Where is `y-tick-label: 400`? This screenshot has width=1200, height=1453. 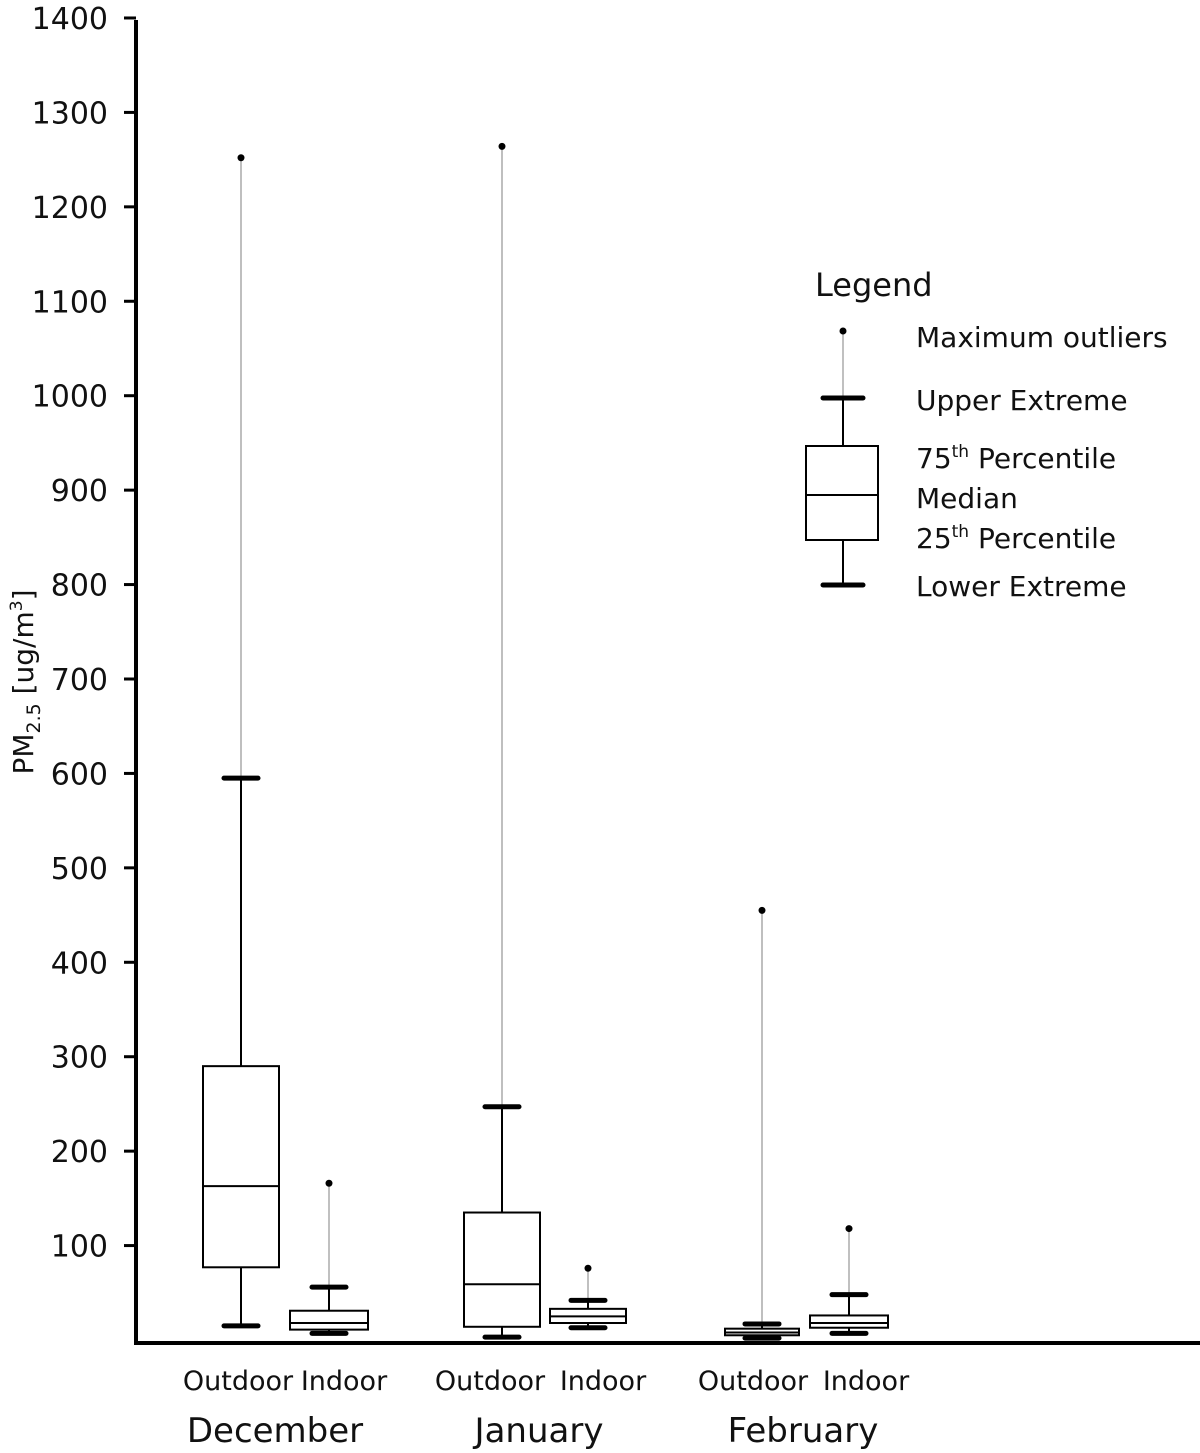
y-tick-label: 400 is located at coordinates (79, 963).